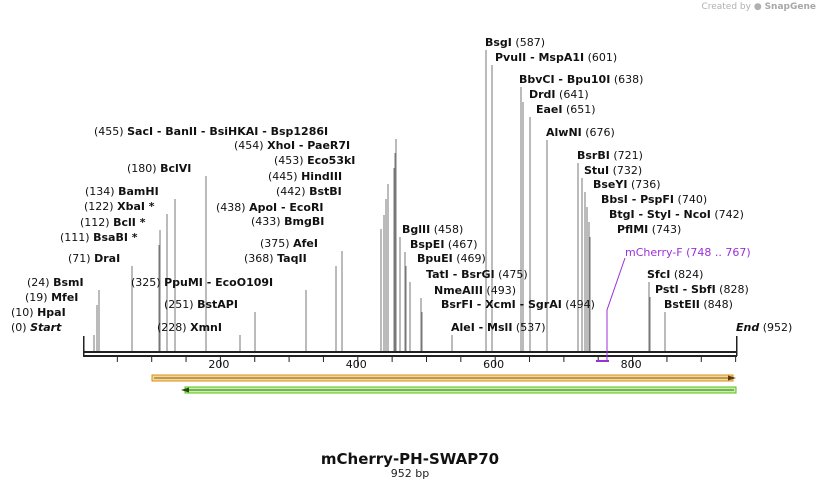  I want to click on site-position: (467), so click(463, 244).